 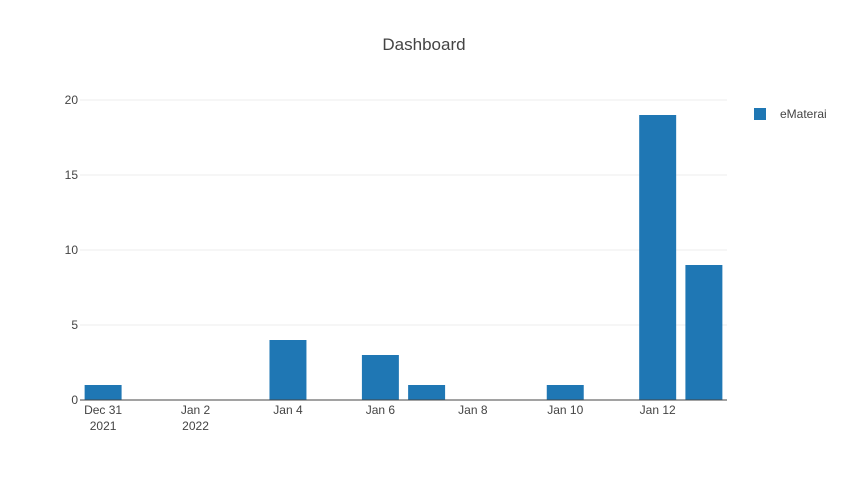 I want to click on y-tick-label: 0, so click(x=74, y=400).